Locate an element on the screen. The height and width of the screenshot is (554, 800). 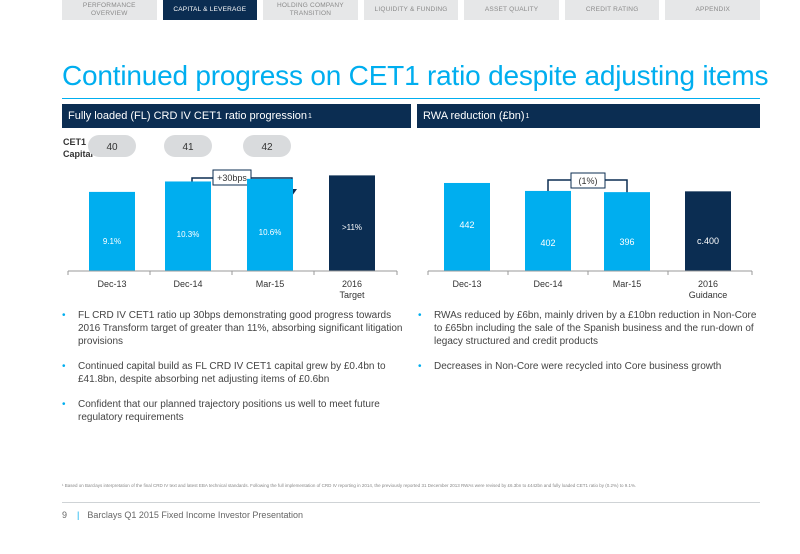
page-number: 9 is located at coordinates (65, 515).